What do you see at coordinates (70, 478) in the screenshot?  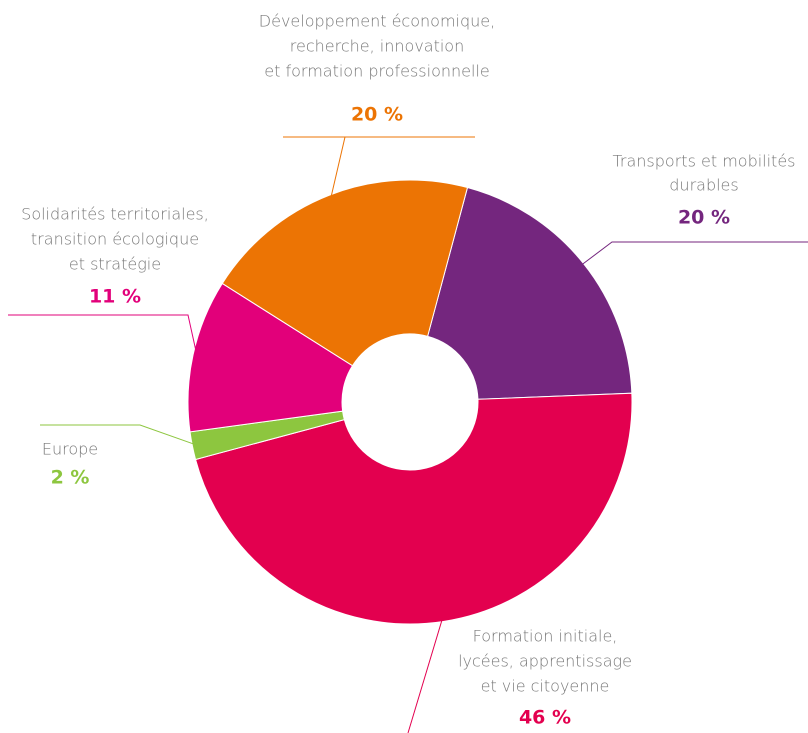 I see `value-label: 2 %` at bounding box center [70, 478].